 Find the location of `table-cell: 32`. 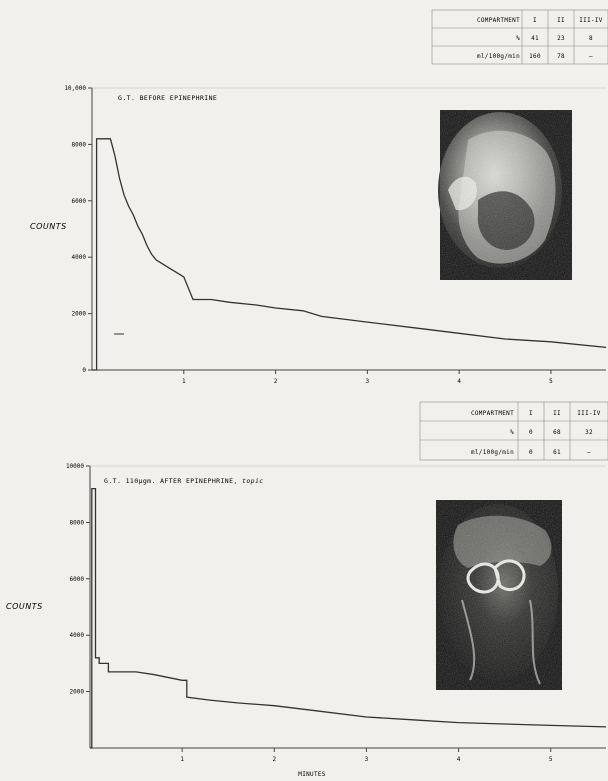

table-cell: 32 is located at coordinates (589, 432).